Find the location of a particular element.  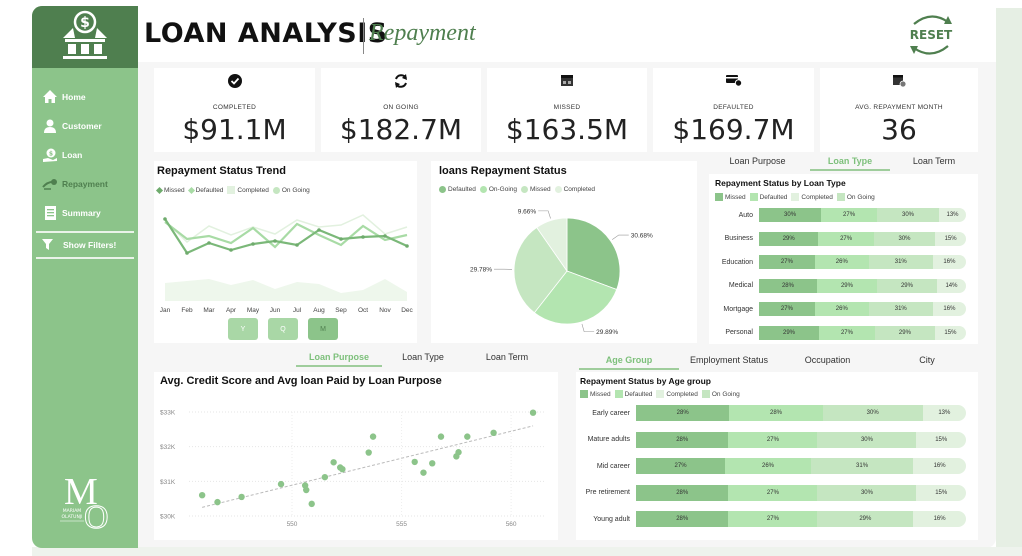

tab-age-group: Age Group is located at coordinates (629, 362).